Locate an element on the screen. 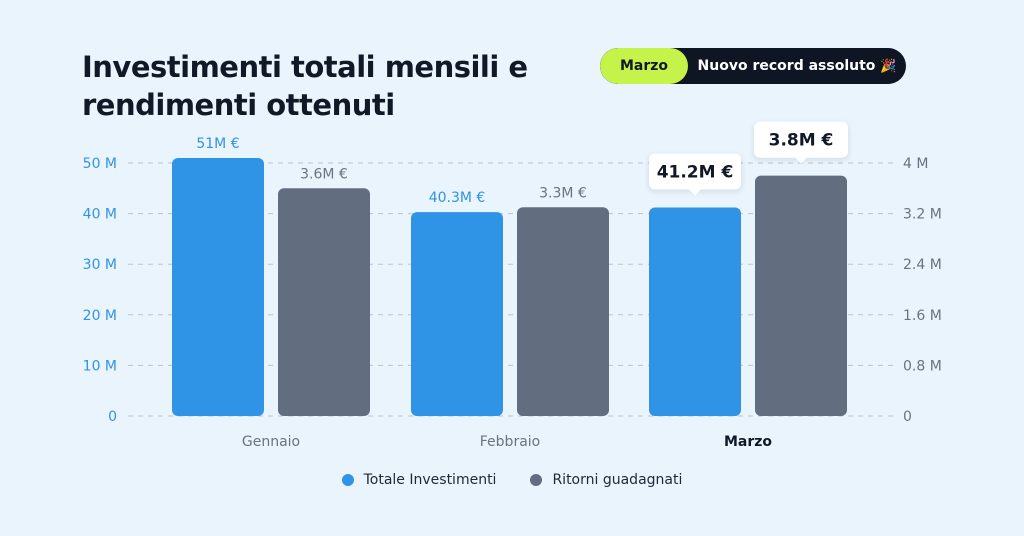  y-left-tick-label: 30 M is located at coordinates (100, 265).